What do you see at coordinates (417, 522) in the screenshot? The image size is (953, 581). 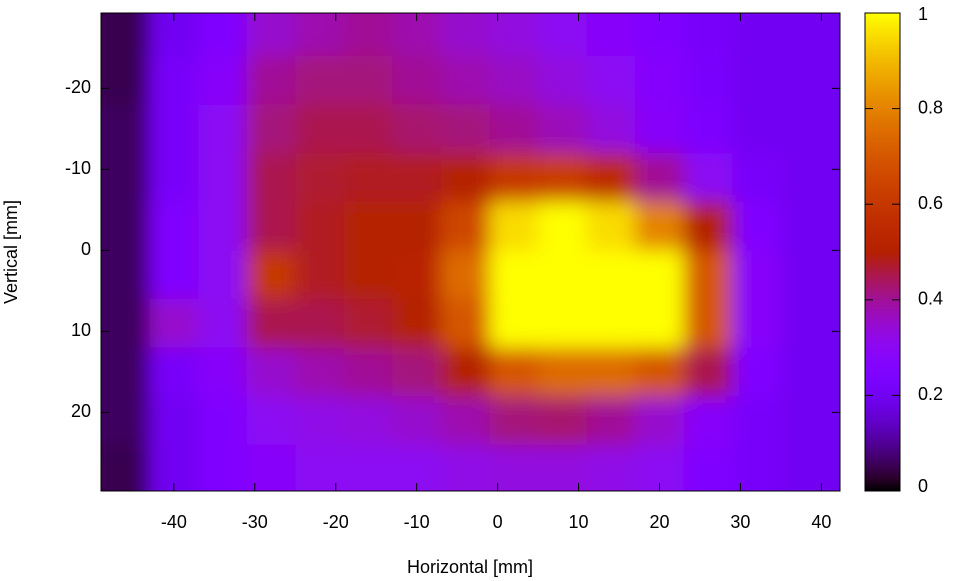 I see `x-tick-label: -10` at bounding box center [417, 522].